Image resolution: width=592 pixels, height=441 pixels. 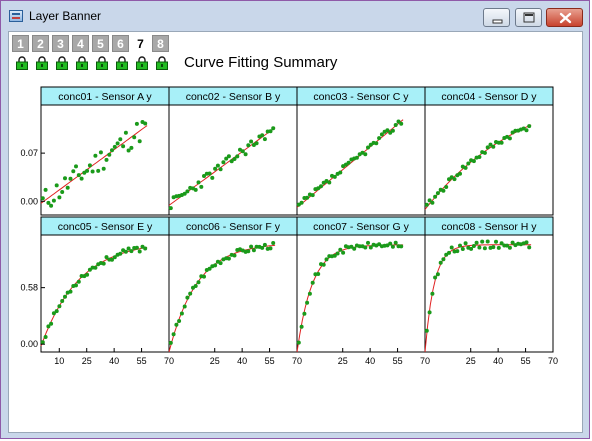 I want to click on layer-tab-8: 8, so click(x=160, y=43).